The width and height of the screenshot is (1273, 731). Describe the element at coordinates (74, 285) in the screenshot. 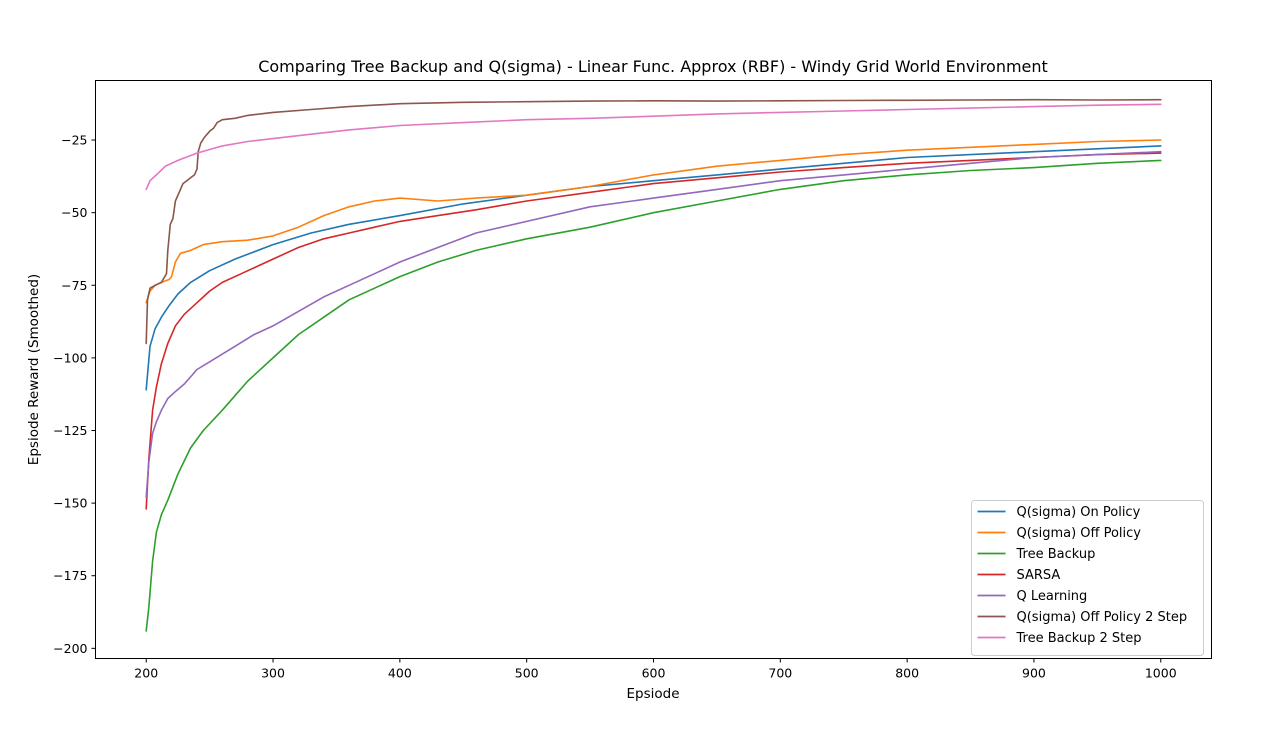

I see `y-tick-label: −75` at that location.